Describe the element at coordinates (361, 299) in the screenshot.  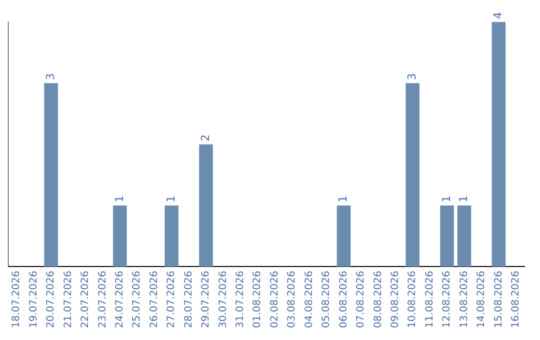
I see `x-tick-label: 07.08.2026` at that location.